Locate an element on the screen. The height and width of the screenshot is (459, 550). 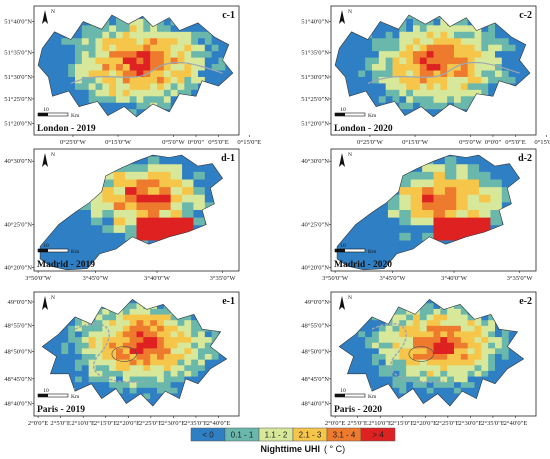
x-tick-label: 0°5'0"E is located at coordinates (218, 142).